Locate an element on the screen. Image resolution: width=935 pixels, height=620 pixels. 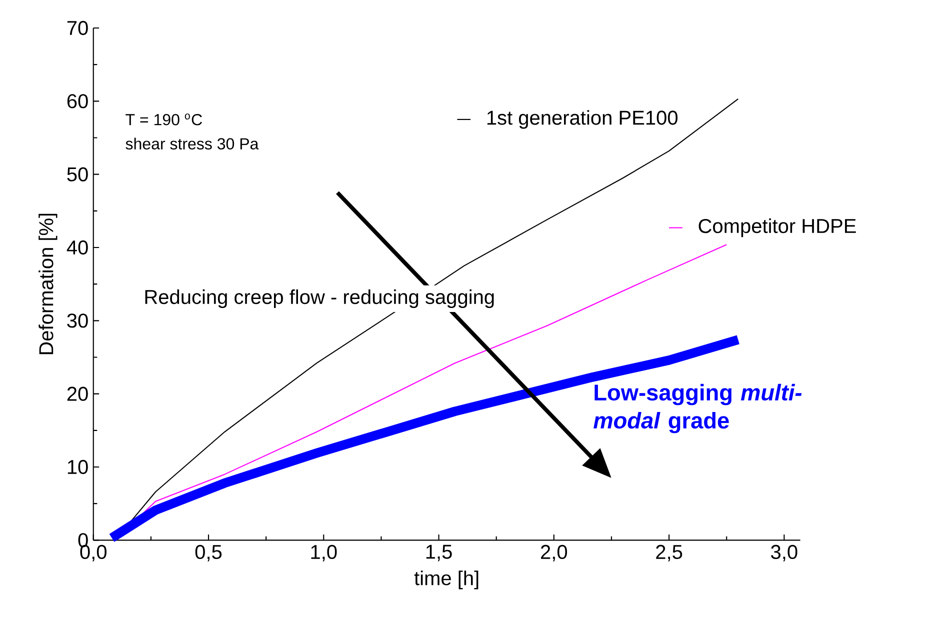
x-tick-label: 1,5 is located at coordinates (439, 553).